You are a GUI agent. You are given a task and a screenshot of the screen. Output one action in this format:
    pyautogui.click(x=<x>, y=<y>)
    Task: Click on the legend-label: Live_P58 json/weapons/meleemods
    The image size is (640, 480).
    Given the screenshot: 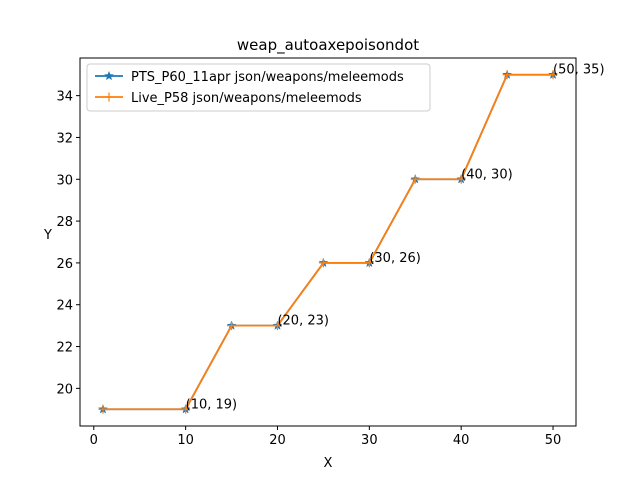 What is the action you would take?
    pyautogui.click(x=246, y=98)
    